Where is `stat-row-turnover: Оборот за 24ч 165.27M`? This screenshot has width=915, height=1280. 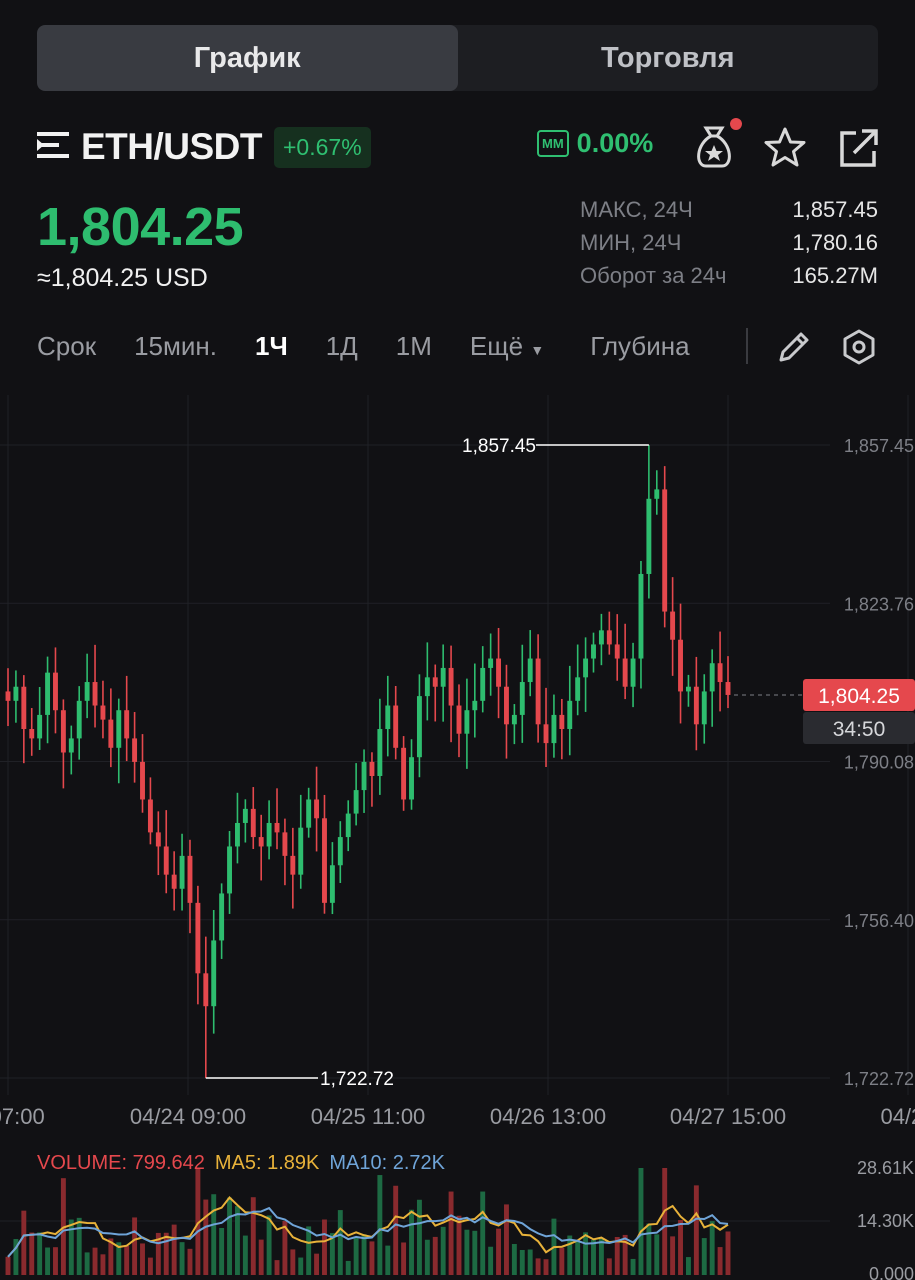 stat-row-turnover: Оборот за 24ч 165.27M is located at coordinates (729, 279).